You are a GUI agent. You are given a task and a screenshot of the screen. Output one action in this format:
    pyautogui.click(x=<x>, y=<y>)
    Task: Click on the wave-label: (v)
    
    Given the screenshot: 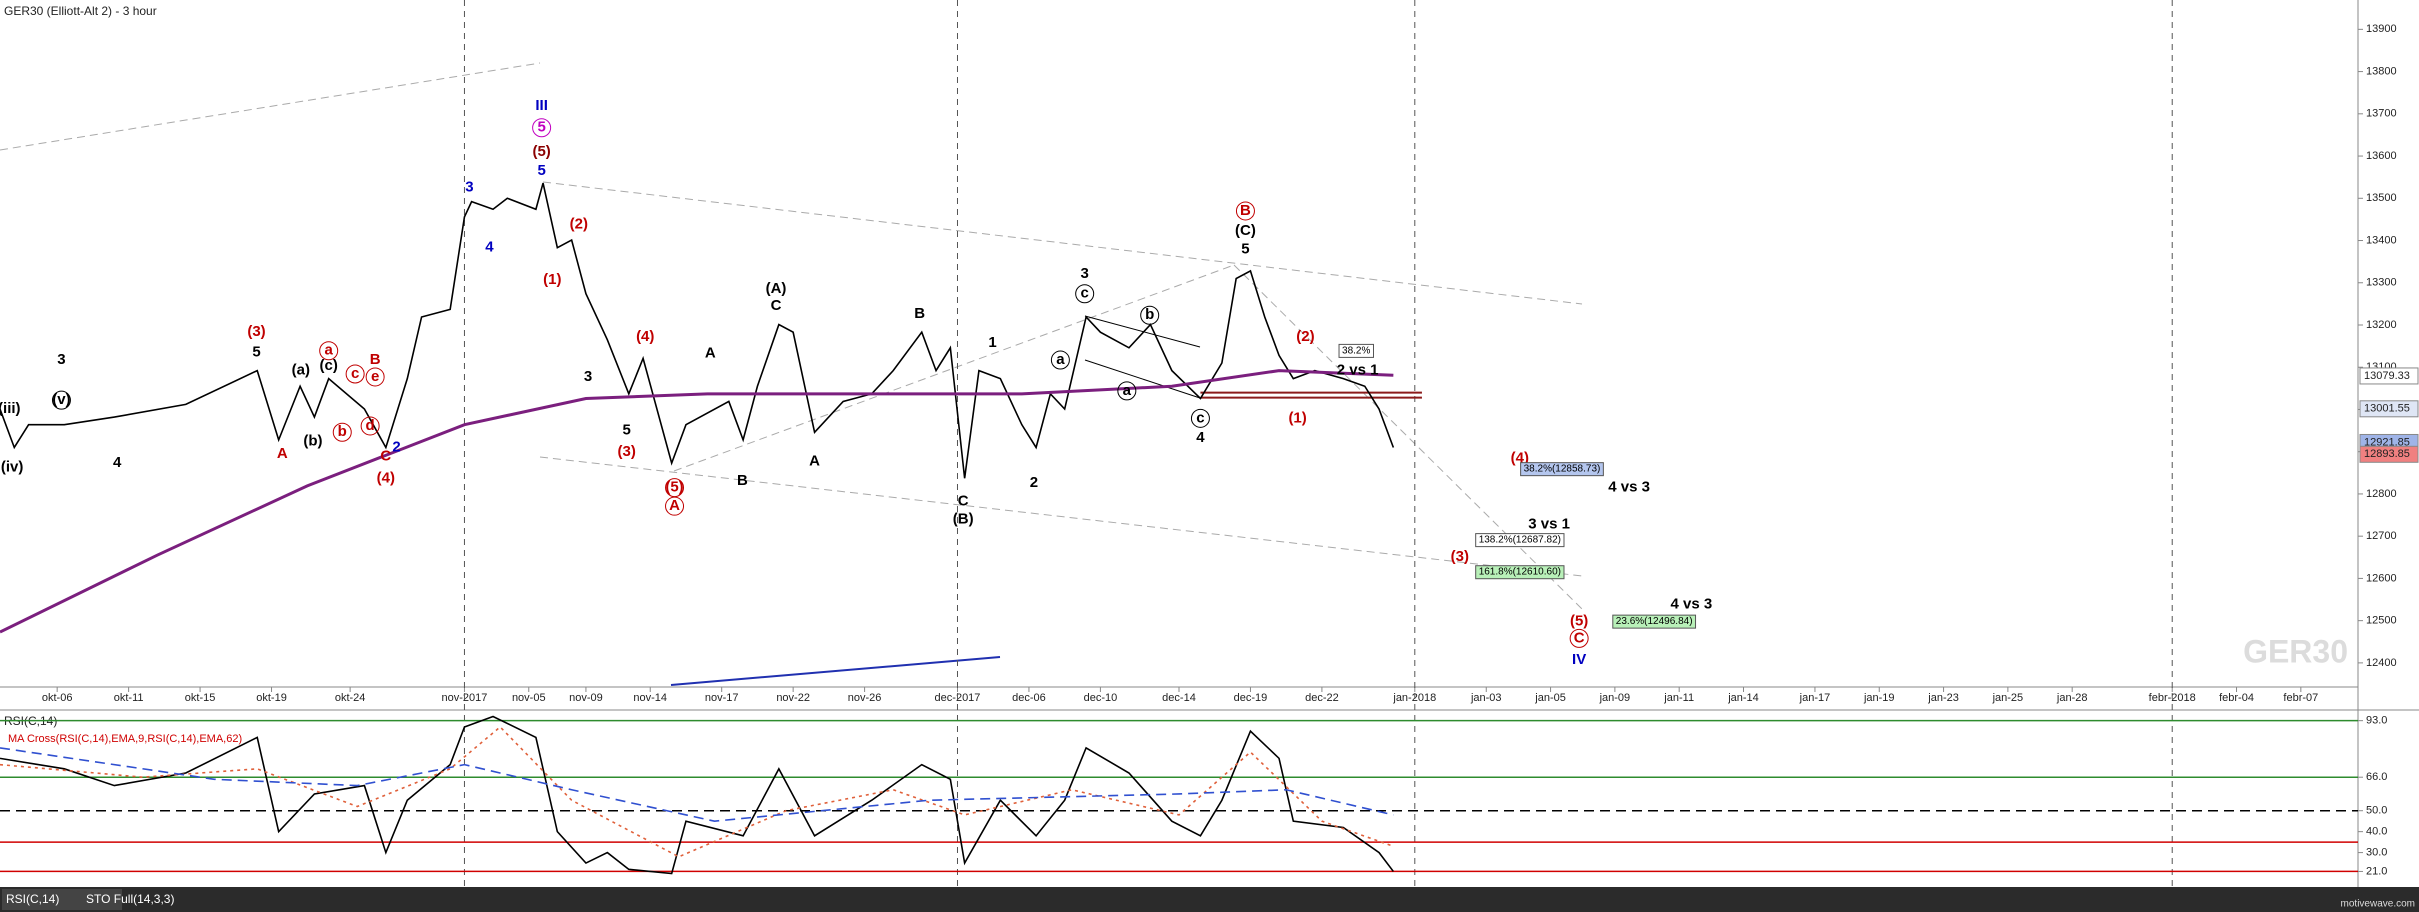 What is the action you would take?
    pyautogui.click(x=61, y=399)
    